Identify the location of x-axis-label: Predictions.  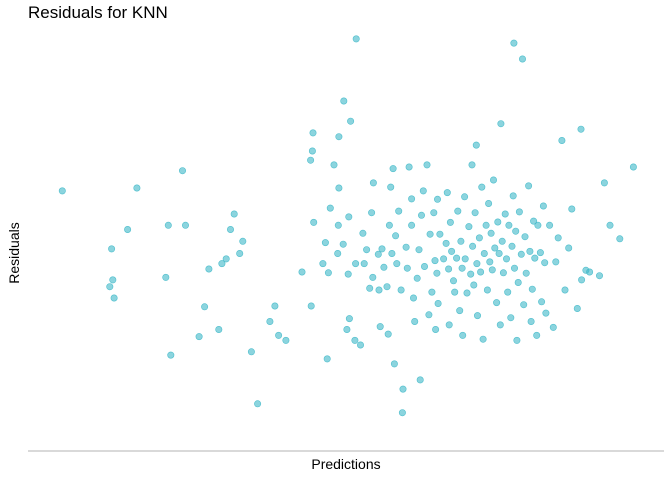
(346, 464).